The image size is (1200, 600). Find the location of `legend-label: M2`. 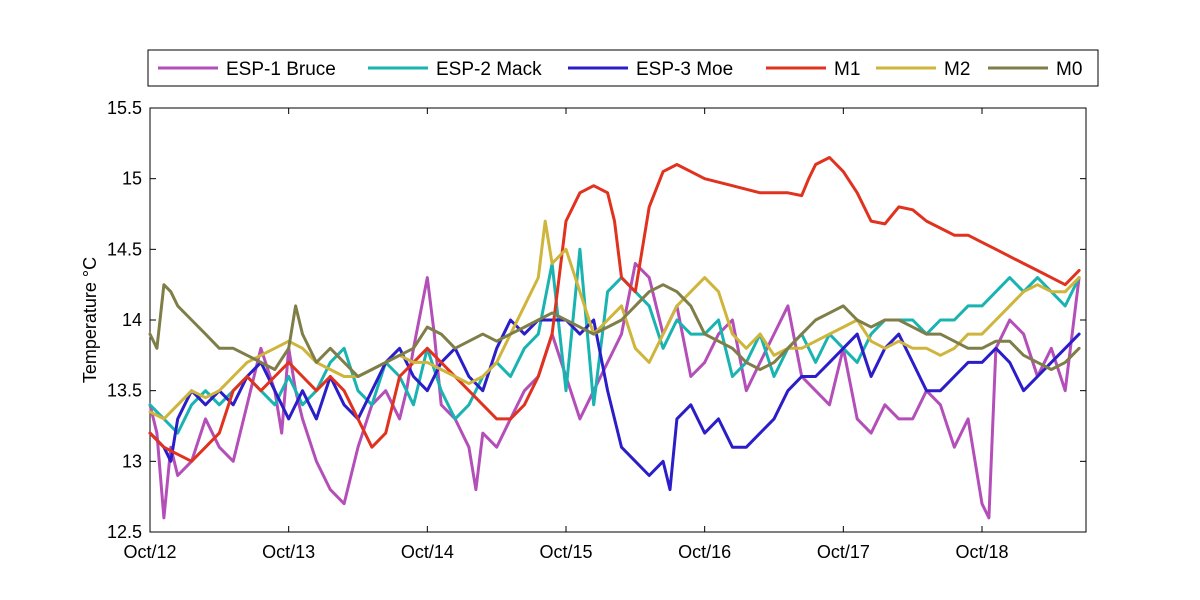

legend-label: M2 is located at coordinates (957, 69).